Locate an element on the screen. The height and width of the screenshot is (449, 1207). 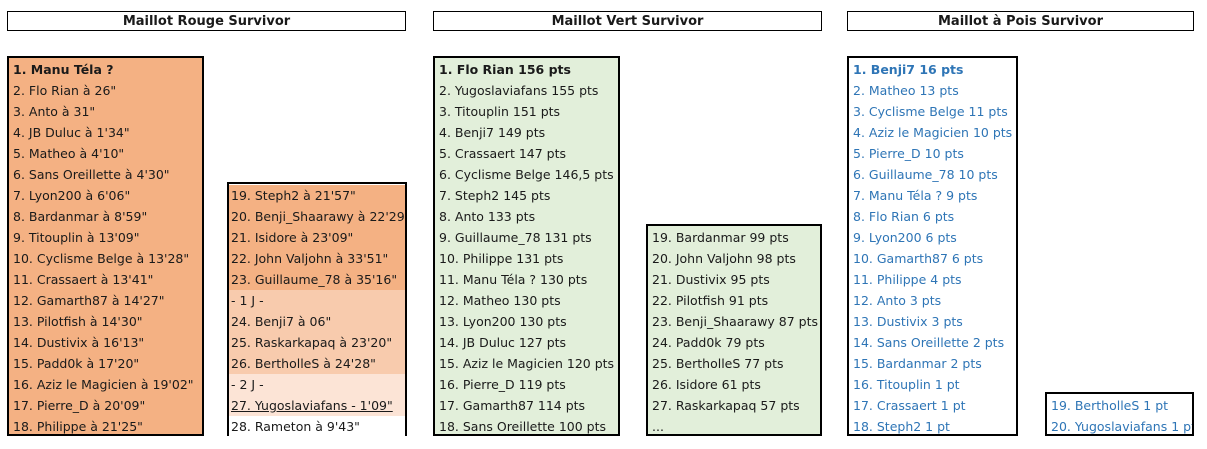
vert-row-text: 18. Sans Oreillette 100 pts is located at coordinates (523, 426).